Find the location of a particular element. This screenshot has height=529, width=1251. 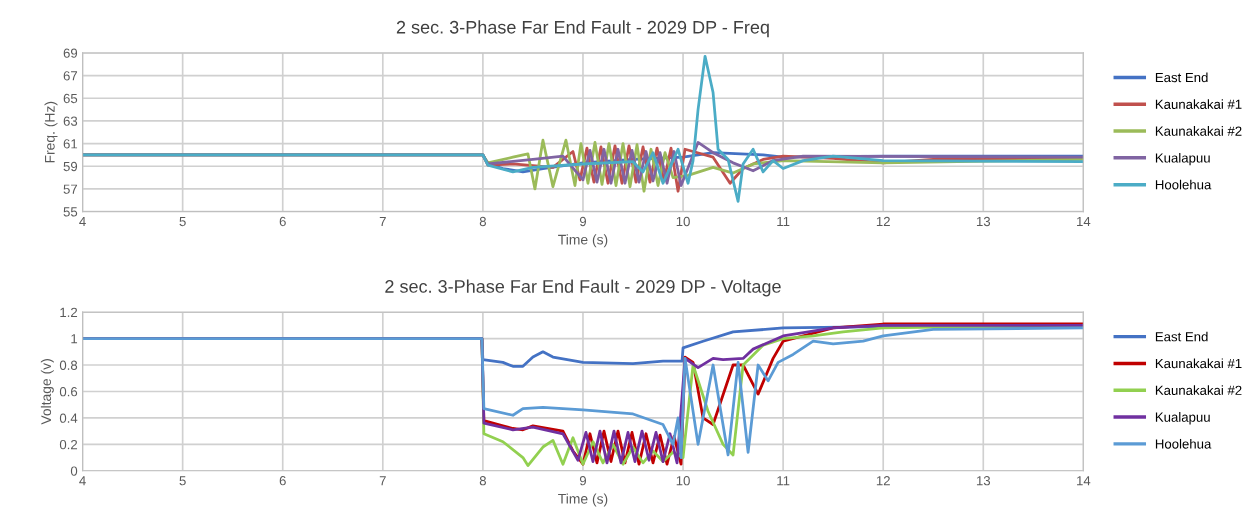

y-tick-label: 55 is located at coordinates (70, 212).